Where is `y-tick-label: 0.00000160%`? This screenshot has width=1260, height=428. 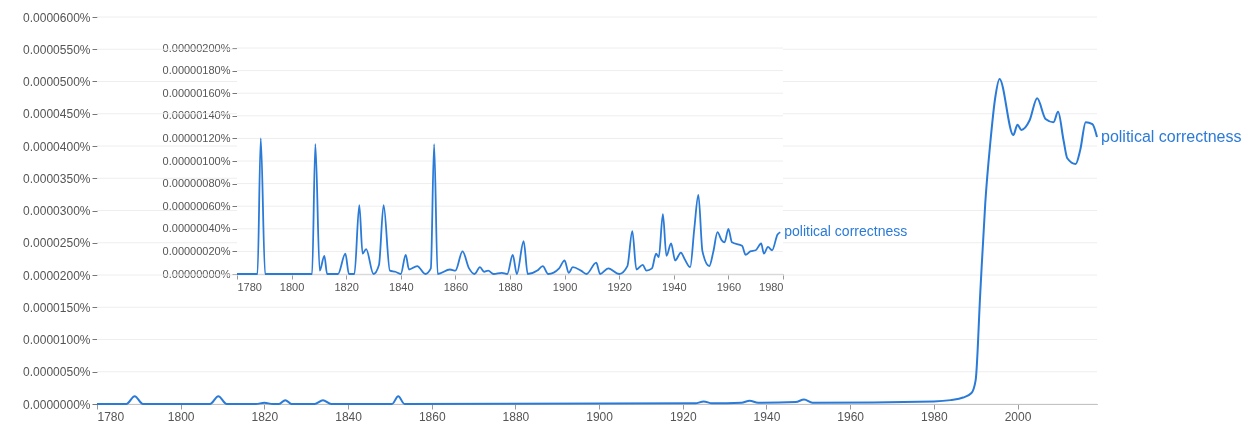 y-tick-label: 0.00000160% is located at coordinates (196, 92).